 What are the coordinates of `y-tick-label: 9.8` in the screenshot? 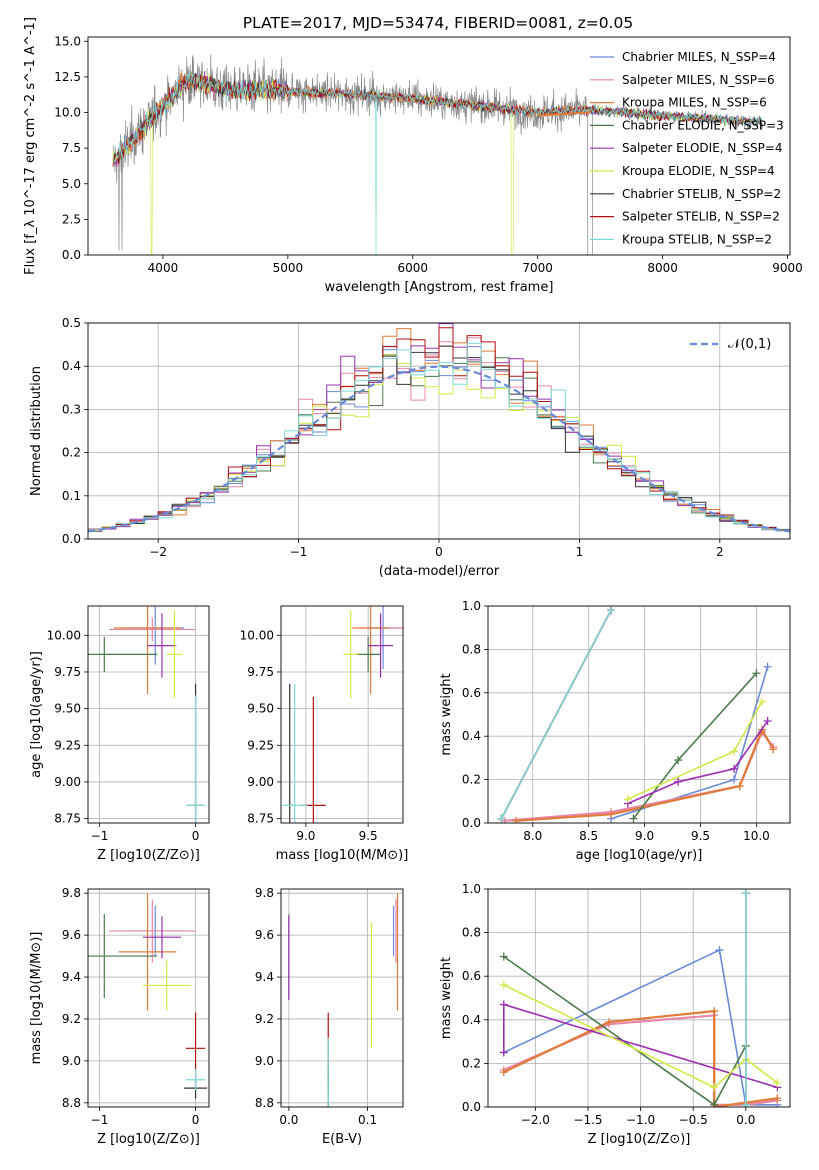 It's located at (71, 893).